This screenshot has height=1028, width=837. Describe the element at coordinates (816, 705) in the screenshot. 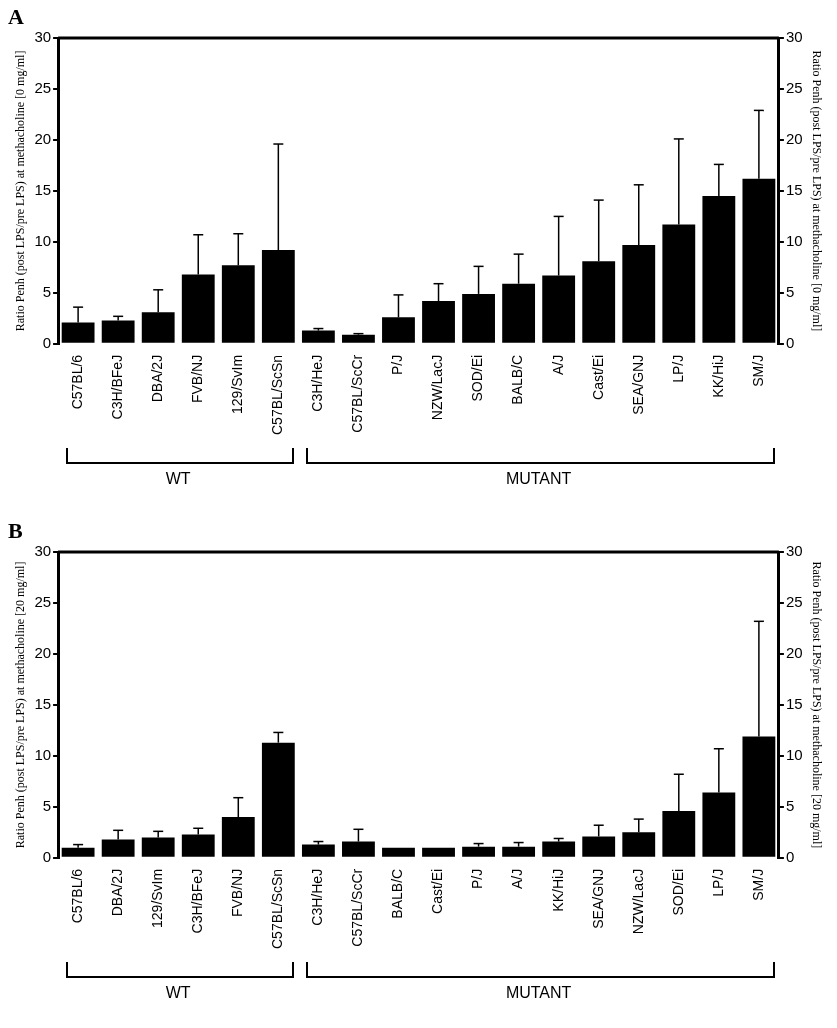

I see `y2-axis-title: Ratio Penh (post LPS/pre LPS) at methacholine [20 mg/ml]` at that location.